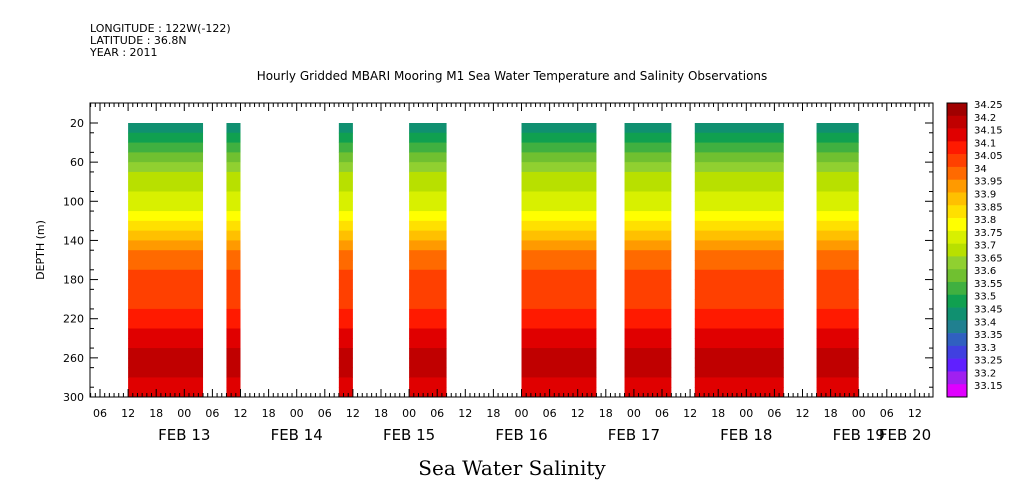 This screenshot has width=1009, height=504. Describe the element at coordinates (512, 468) in the screenshot. I see `x-axis-label: Sea Water Salinity` at that location.